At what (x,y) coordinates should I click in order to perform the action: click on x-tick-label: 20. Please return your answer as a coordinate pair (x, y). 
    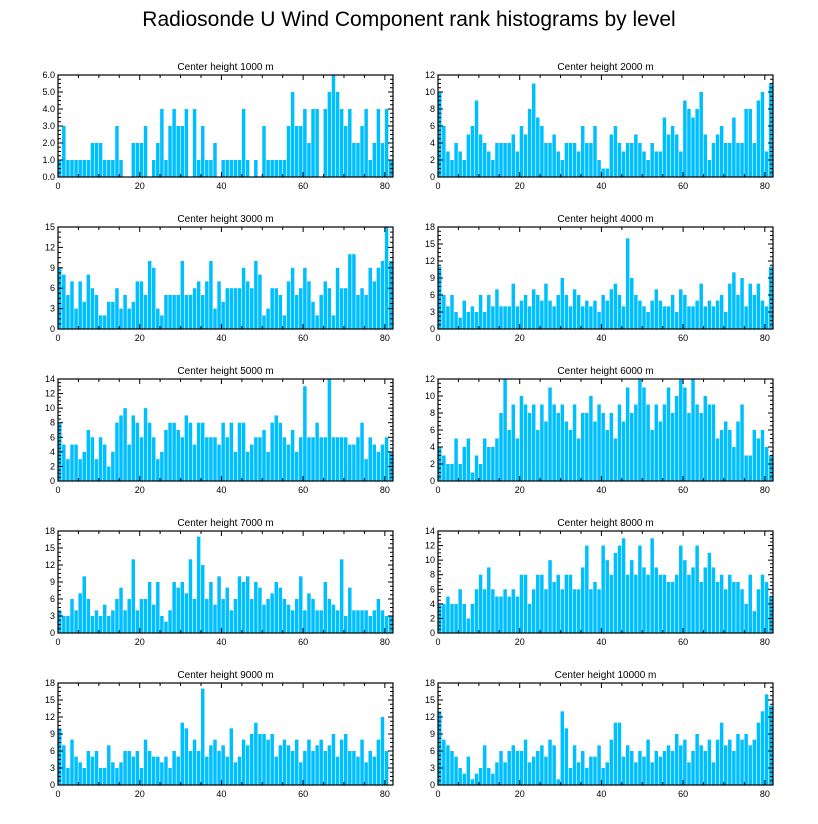
    Looking at the image, I should click on (520, 338).